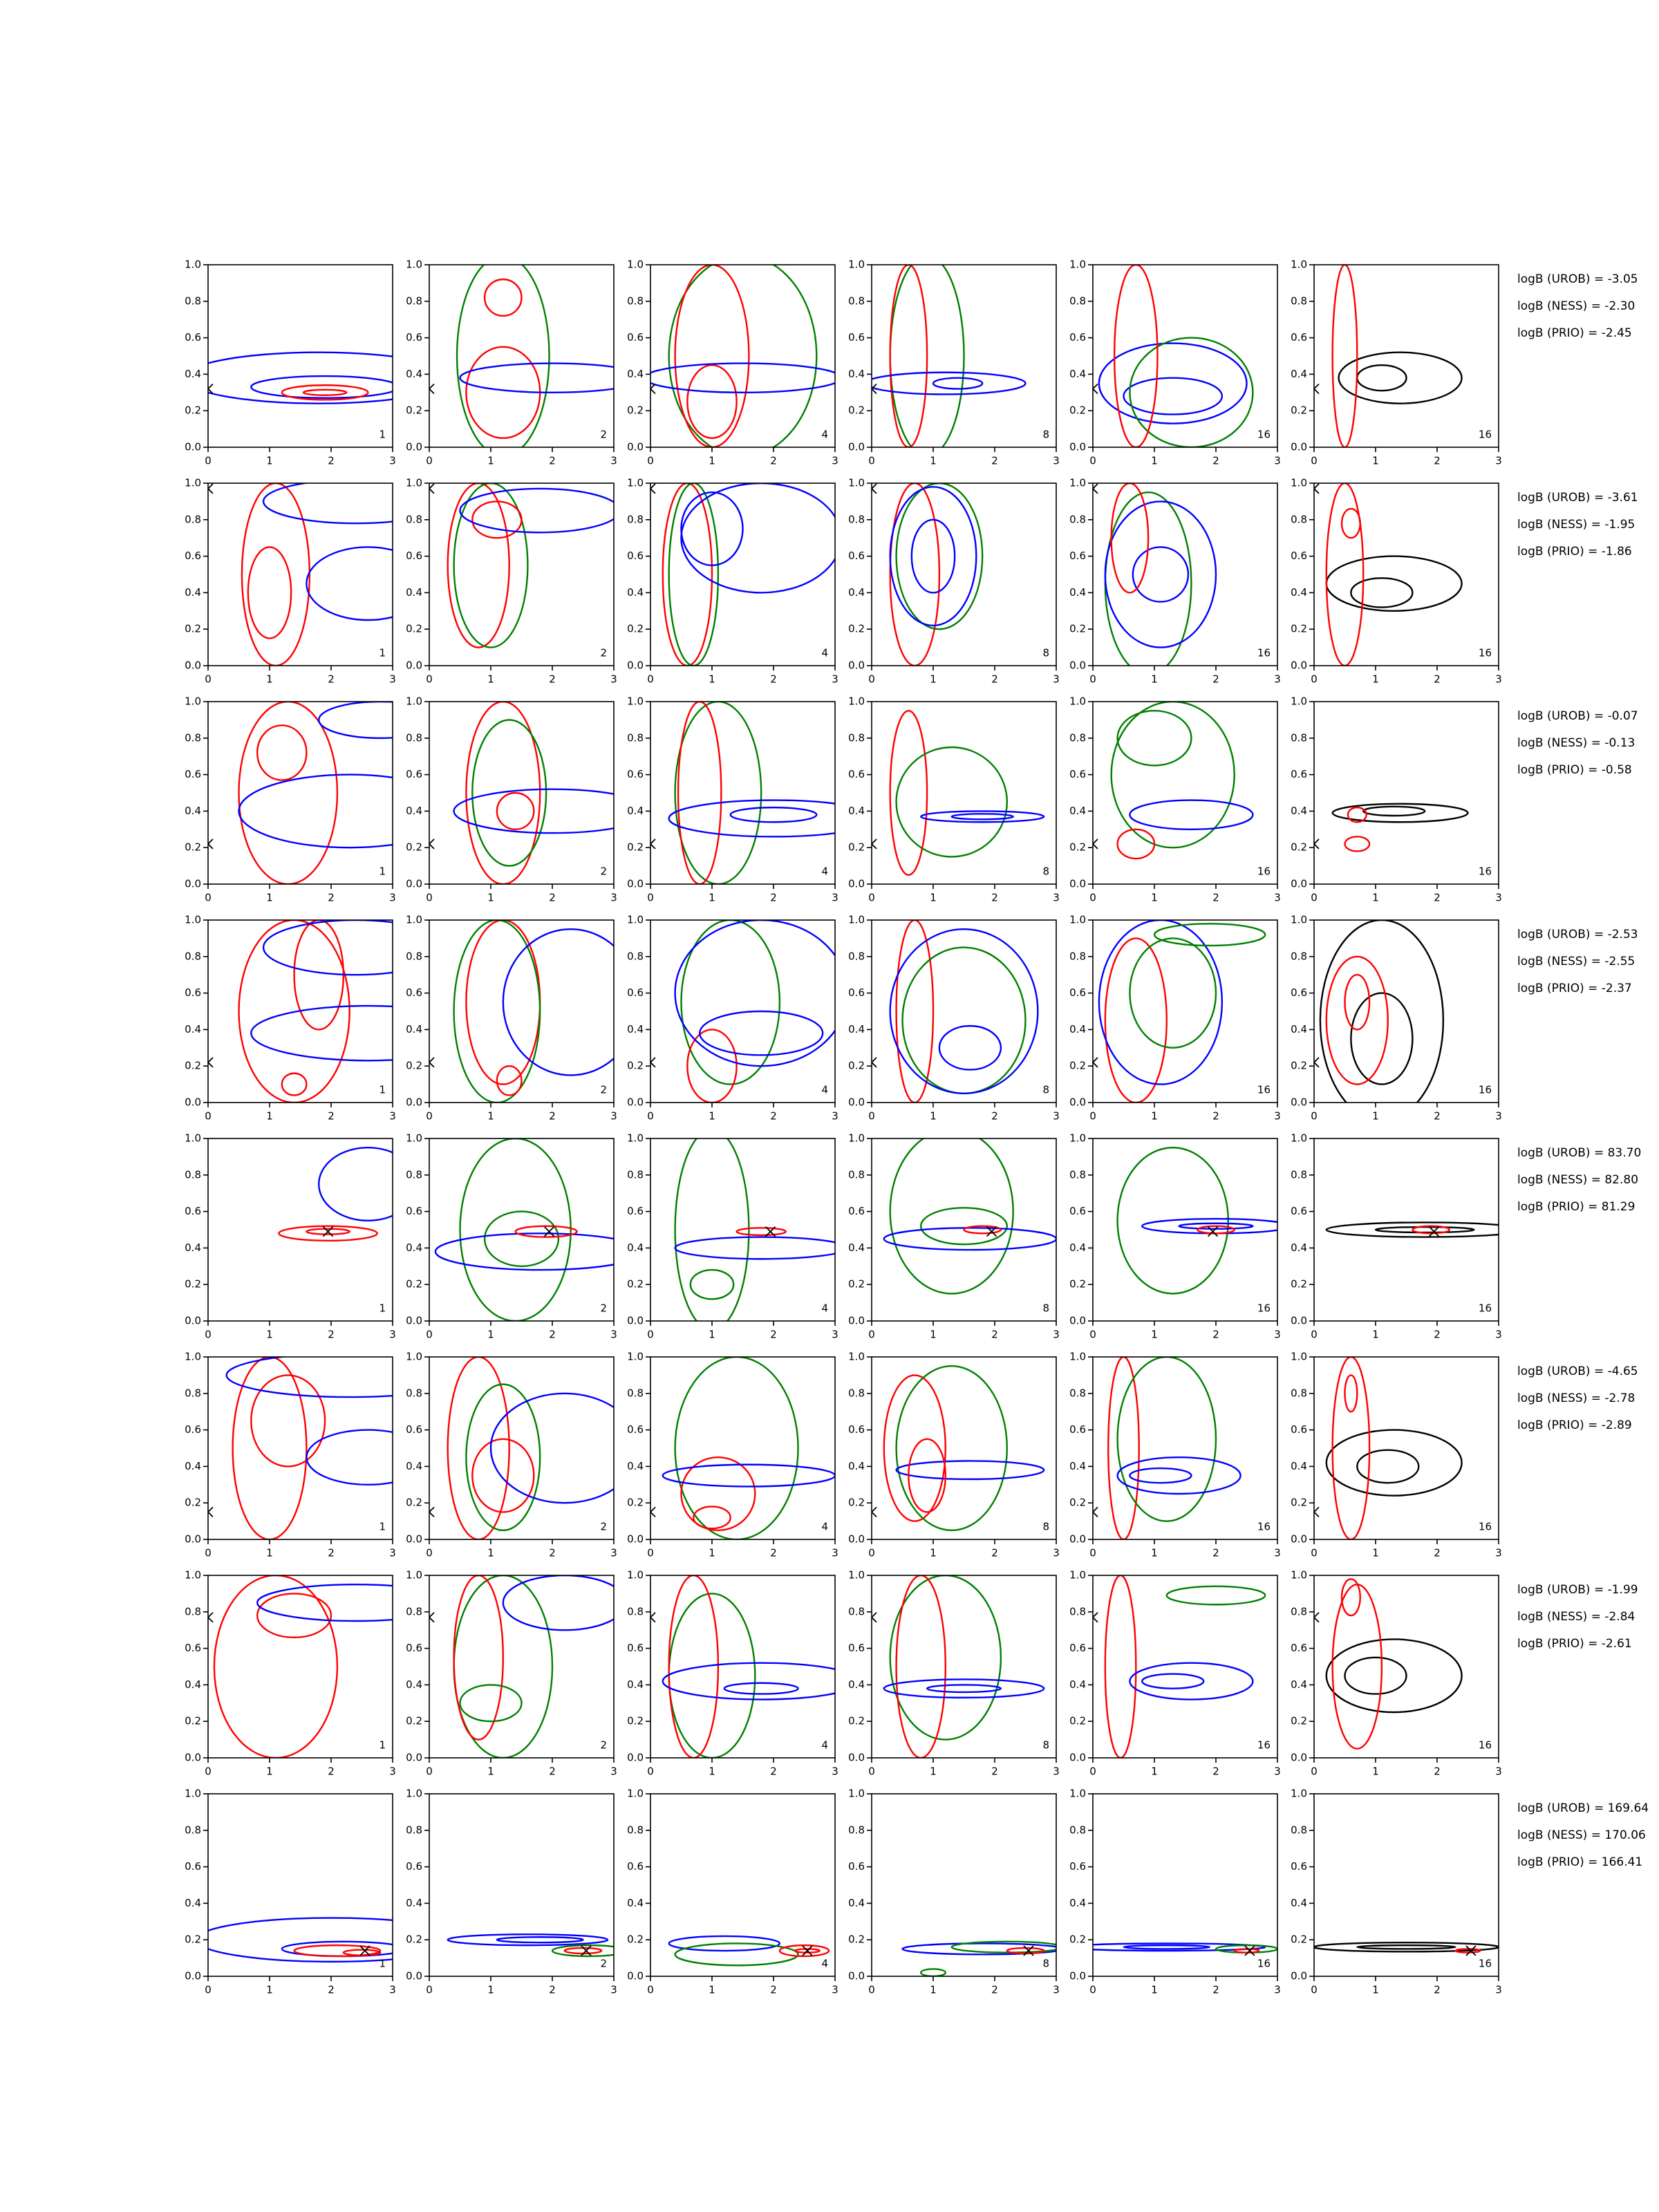 This screenshot has width=1659, height=2212. What do you see at coordinates (1175, 581) in the screenshot?
I see `panel: 0 1 2 3 0.0 0.2 0.4 0.6 0.8 1.0 16` at bounding box center [1175, 581].